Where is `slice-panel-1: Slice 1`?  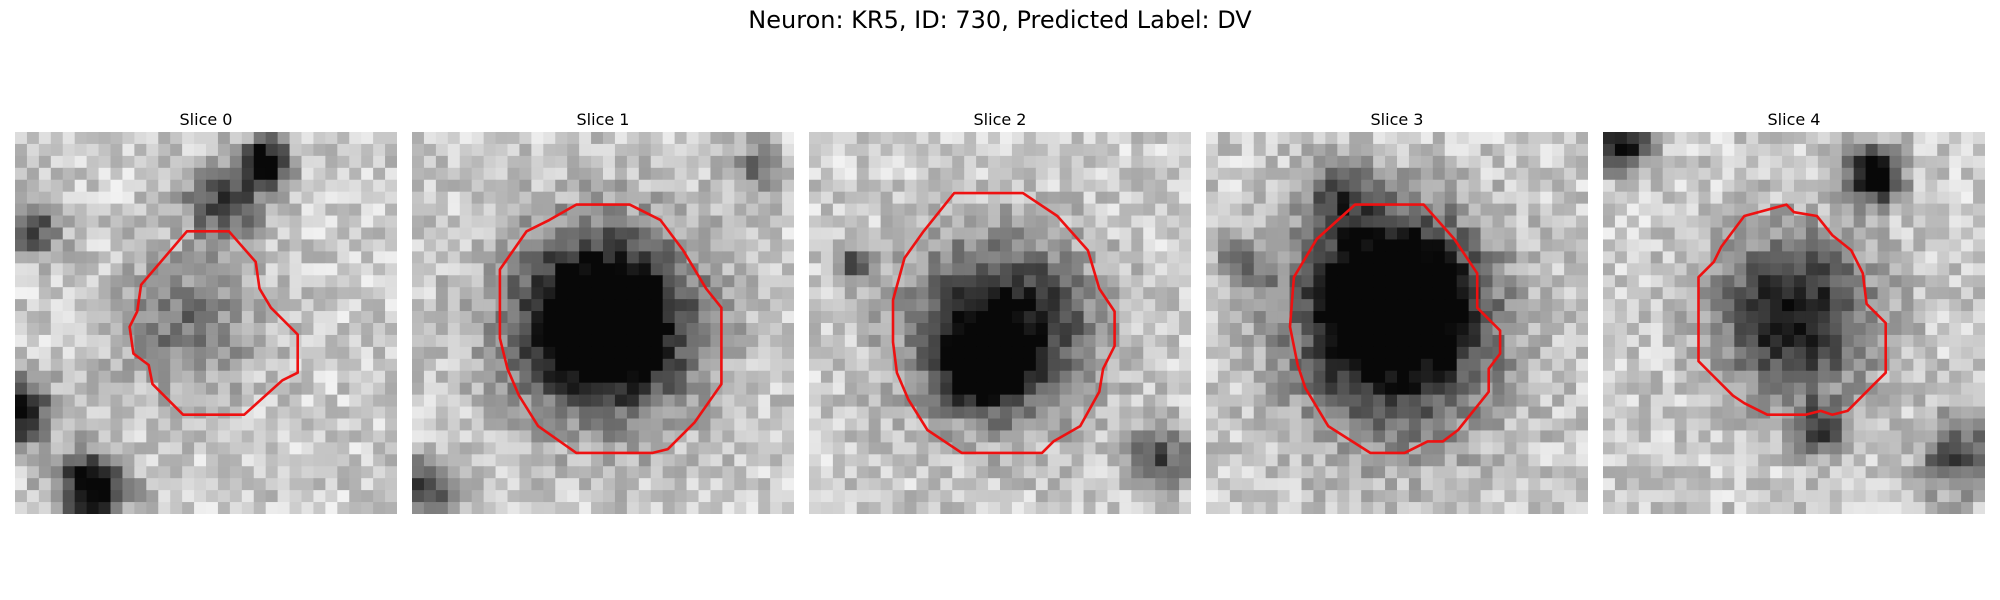
slice-panel-1: Slice 1 is located at coordinates (603, 311).